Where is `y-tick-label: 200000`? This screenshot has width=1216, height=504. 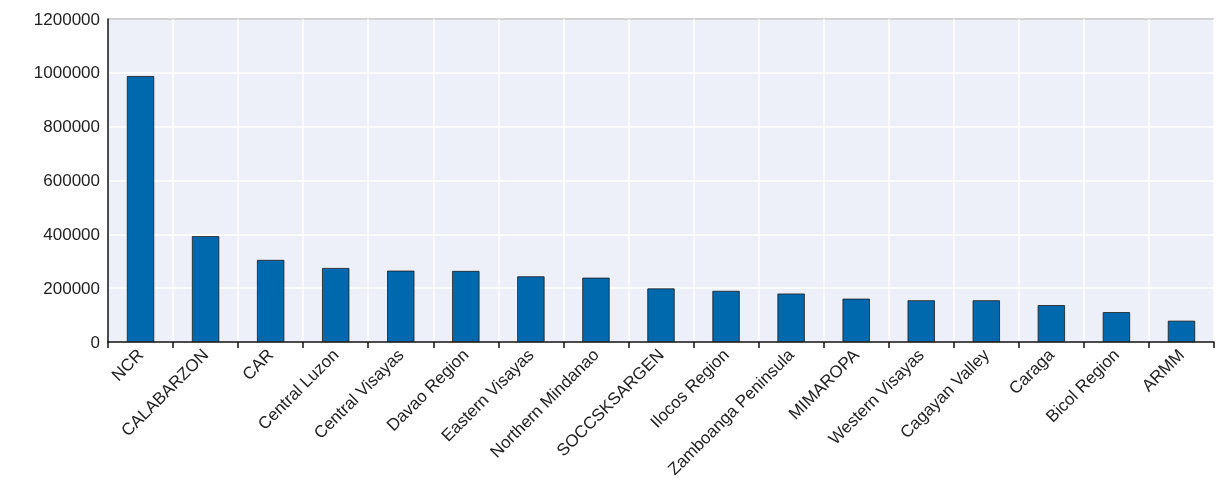
y-tick-label: 200000 is located at coordinates (71, 288).